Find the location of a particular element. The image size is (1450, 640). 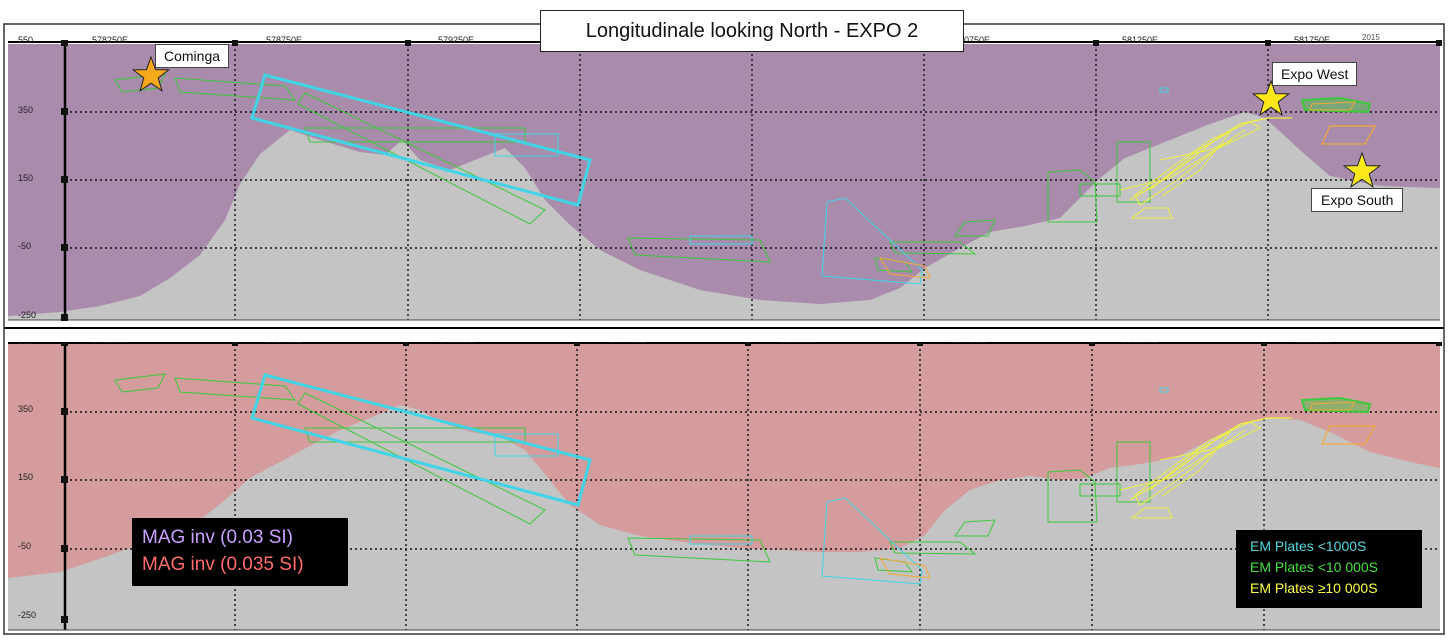

top-y-tick-labels: 550 350 150 -50 -250 is located at coordinates (27, 177).